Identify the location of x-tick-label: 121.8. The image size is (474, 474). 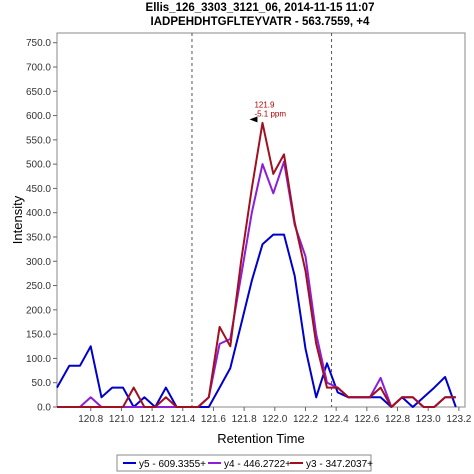
(244, 419).